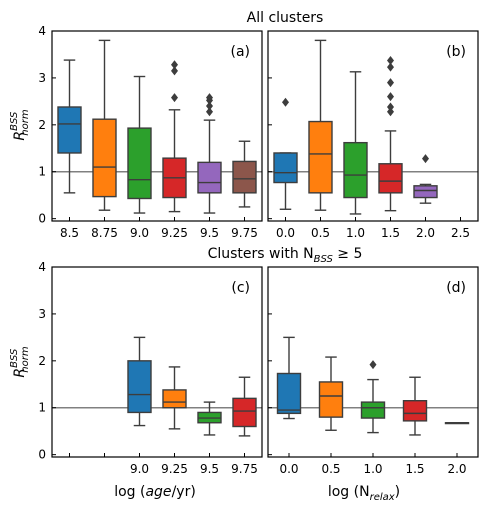 The width and height of the screenshot is (498, 506). Describe the element at coordinates (155, 492) in the screenshot. I see `xlabel-c: log (age/yr)` at that location.